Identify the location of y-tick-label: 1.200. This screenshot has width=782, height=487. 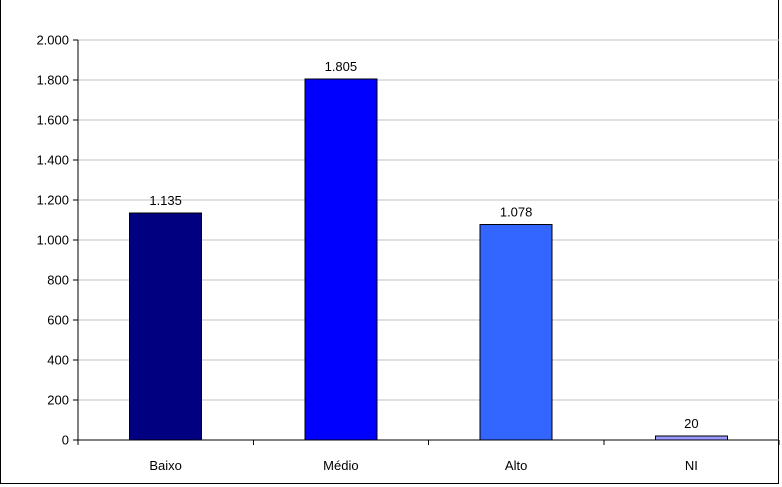
(52, 200).